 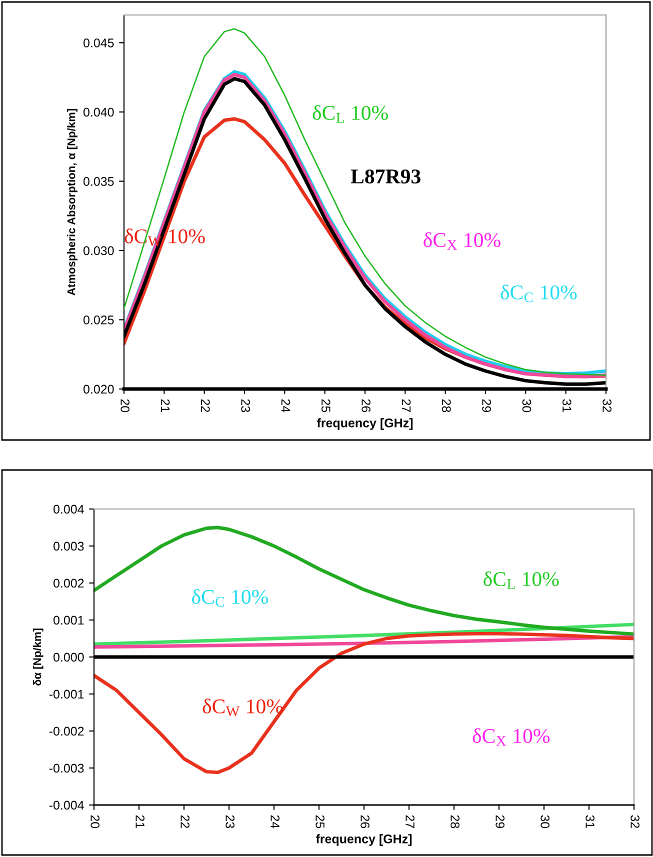 I want to click on y-tick-label: 0.004, so click(x=68, y=509).